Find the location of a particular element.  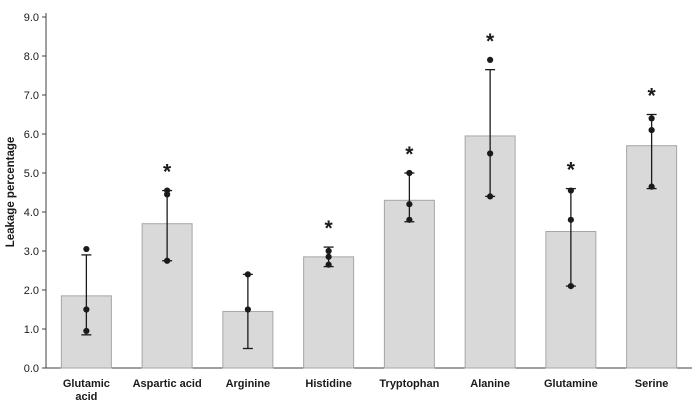

x-tick-label-histidine: Histidine is located at coordinates (328, 384).